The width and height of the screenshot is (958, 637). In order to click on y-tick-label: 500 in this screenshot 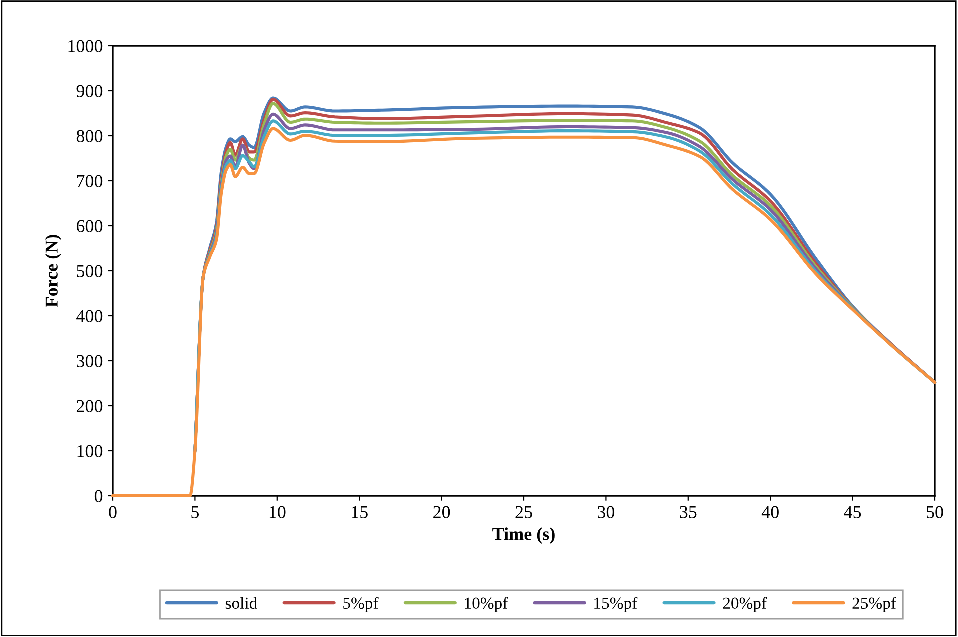, I will do `click(90, 271)`.